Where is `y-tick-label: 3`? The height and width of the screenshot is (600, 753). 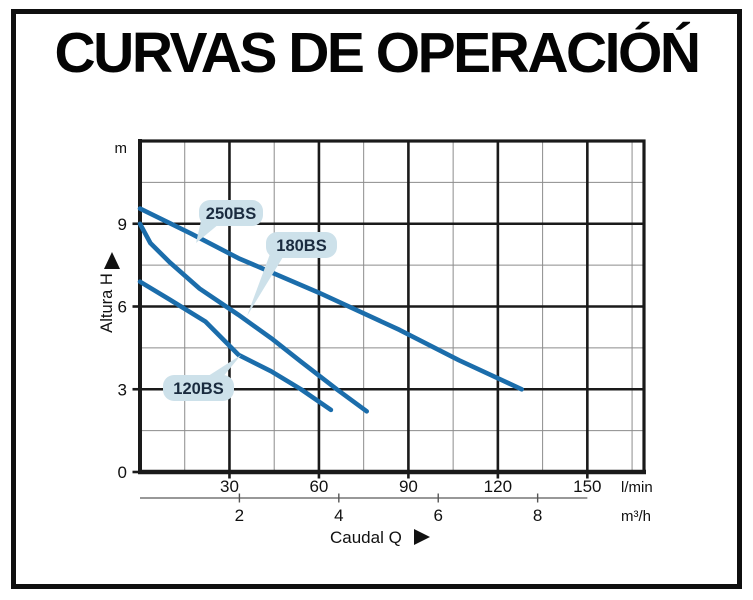 y-tick-label: 3 is located at coordinates (122, 389).